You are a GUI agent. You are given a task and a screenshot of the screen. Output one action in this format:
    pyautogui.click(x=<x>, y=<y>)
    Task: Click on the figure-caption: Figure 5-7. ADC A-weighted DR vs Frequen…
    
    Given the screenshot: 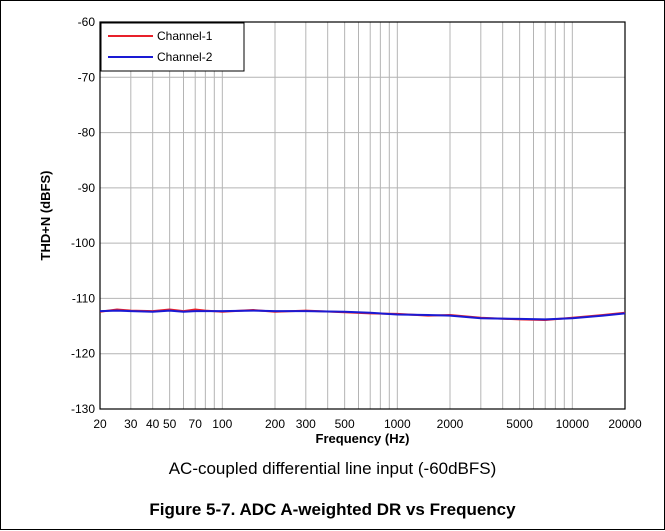 What is the action you would take?
    pyautogui.click(x=332, y=509)
    